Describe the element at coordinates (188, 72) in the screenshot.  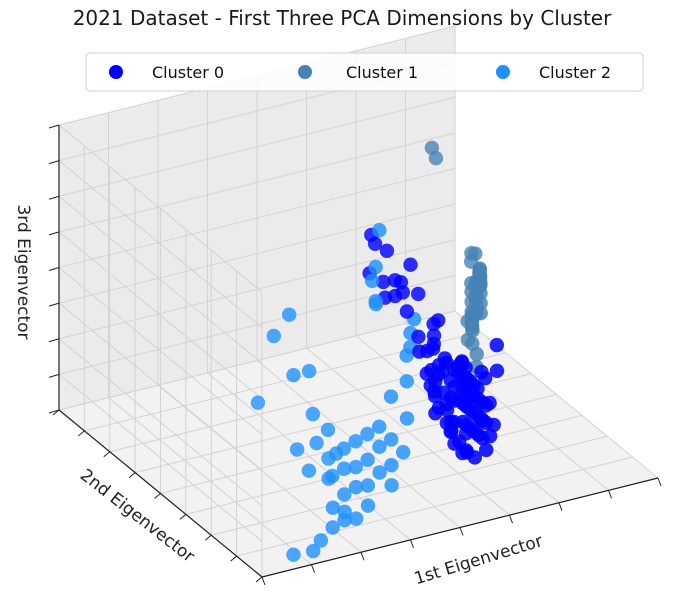
I see `legend-label-cluster-0: Cluster 0` at that location.